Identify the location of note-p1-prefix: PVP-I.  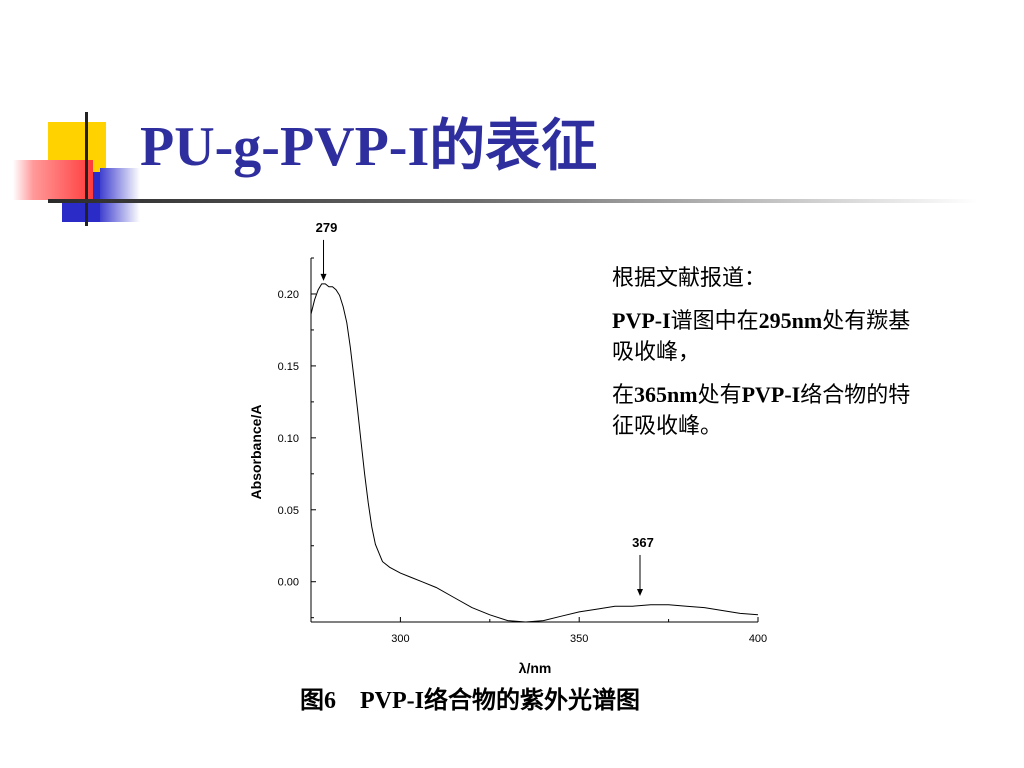
(641, 320).